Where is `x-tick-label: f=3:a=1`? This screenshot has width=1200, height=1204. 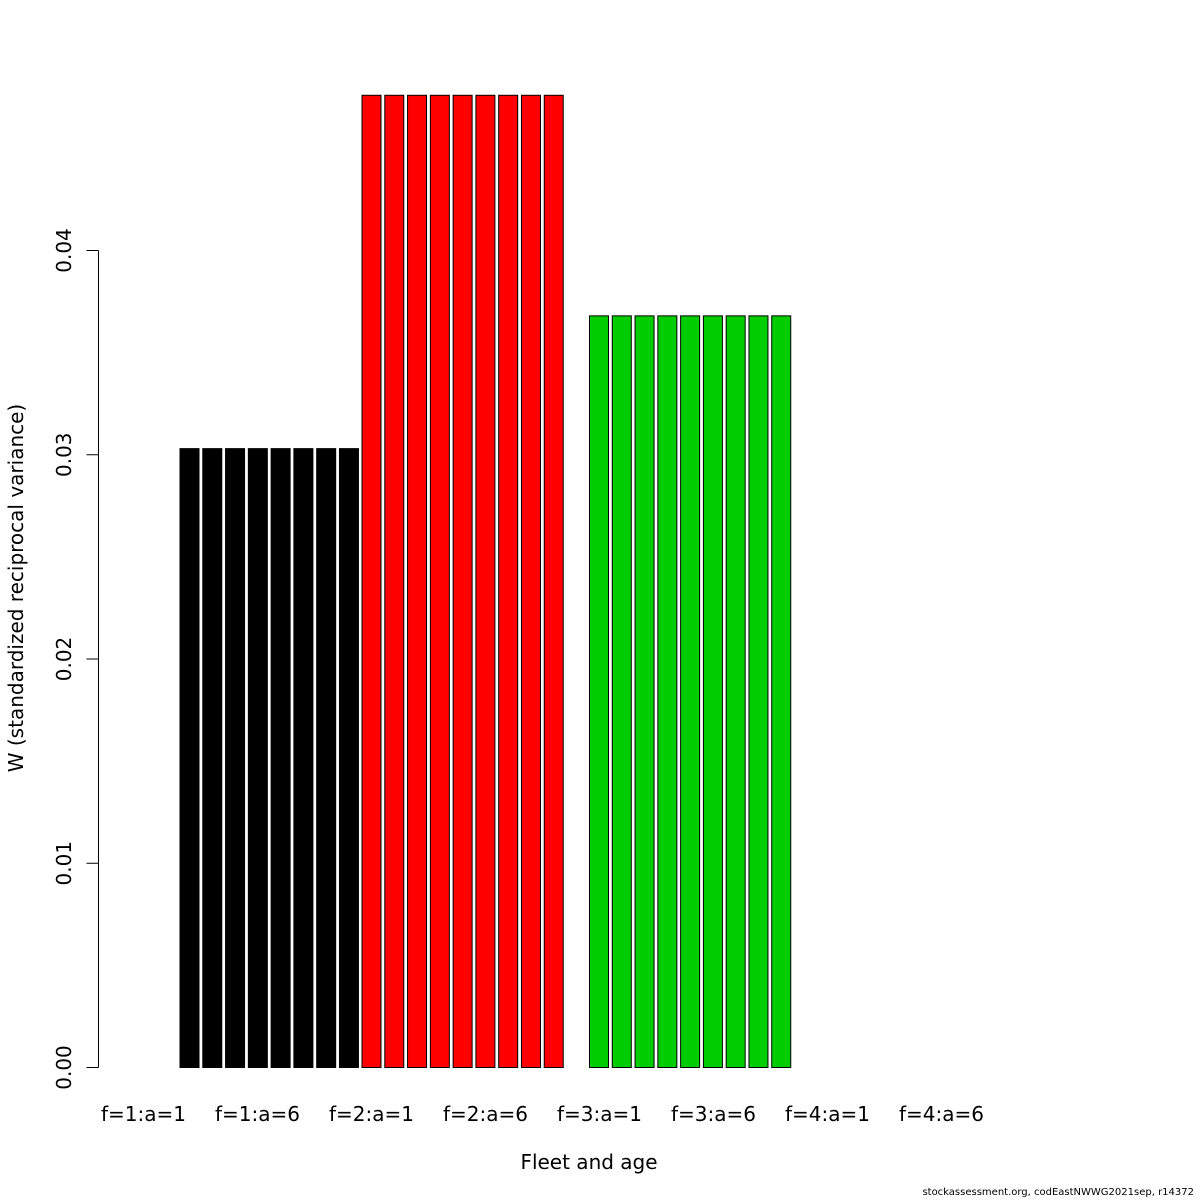 x-tick-label: f=3:a=1 is located at coordinates (599, 1114).